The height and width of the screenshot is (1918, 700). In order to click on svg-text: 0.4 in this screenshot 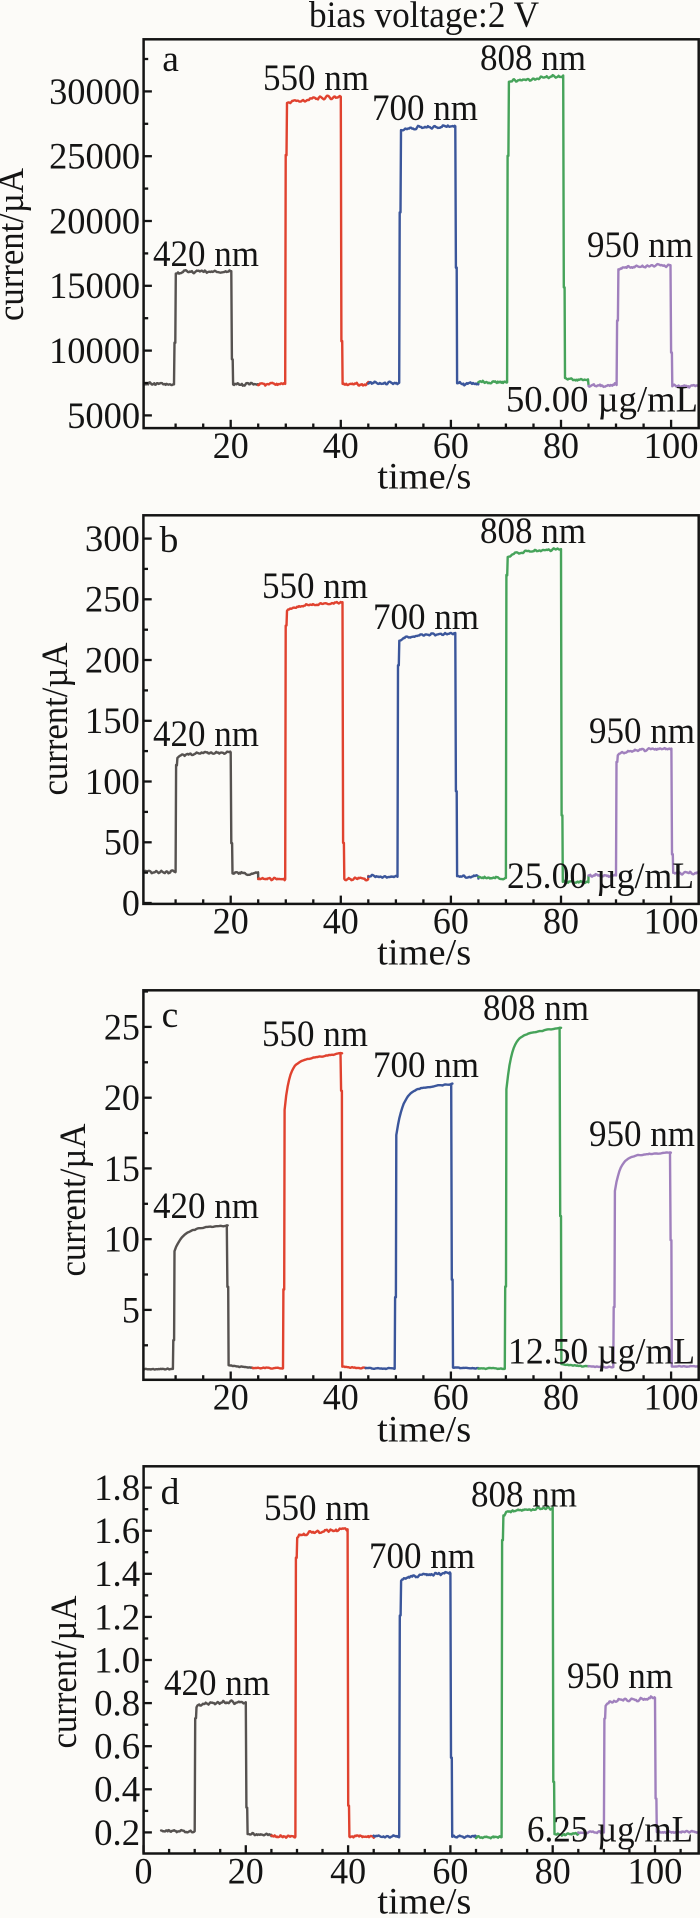, I will do `click(117, 1790)`.